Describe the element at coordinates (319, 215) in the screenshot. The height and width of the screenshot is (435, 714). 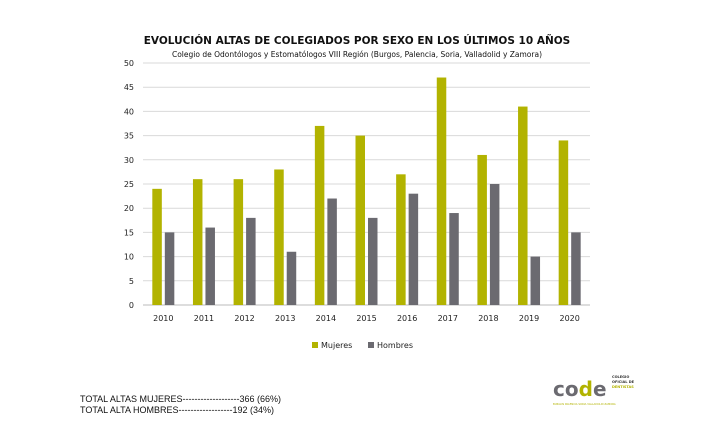
I see `bar-mujeres-2014` at that location.